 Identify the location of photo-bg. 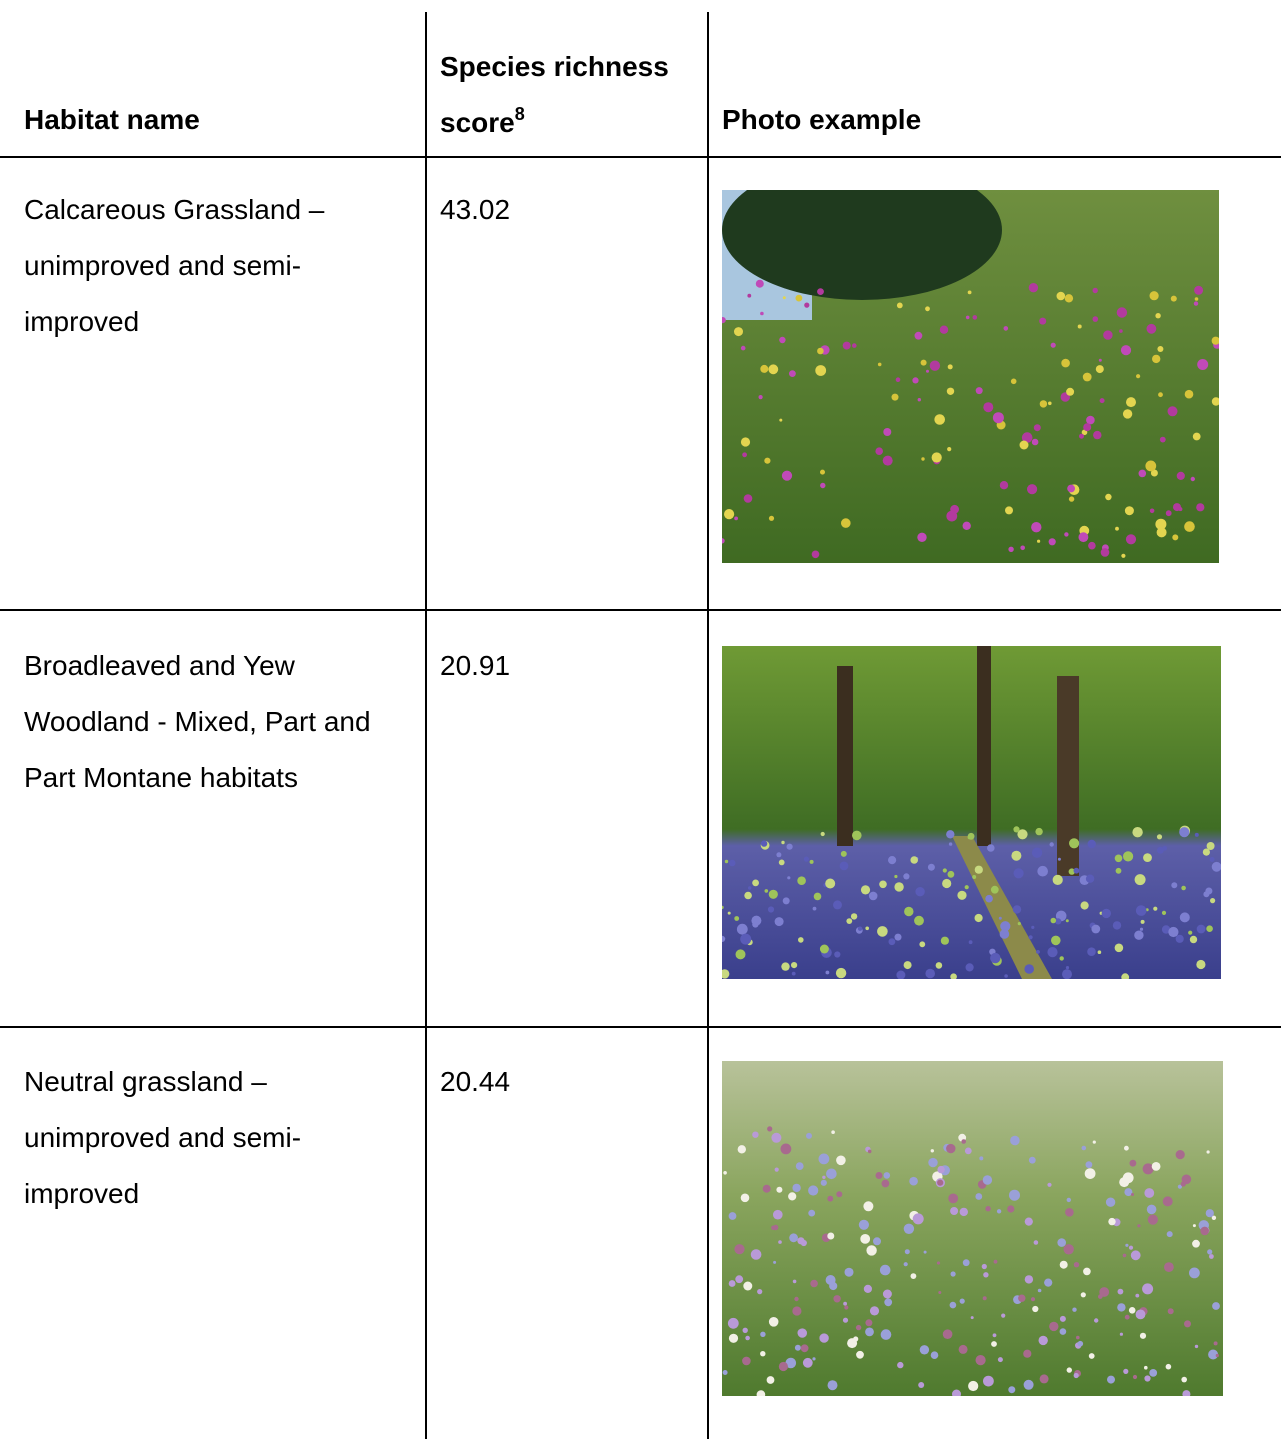
(971, 812).